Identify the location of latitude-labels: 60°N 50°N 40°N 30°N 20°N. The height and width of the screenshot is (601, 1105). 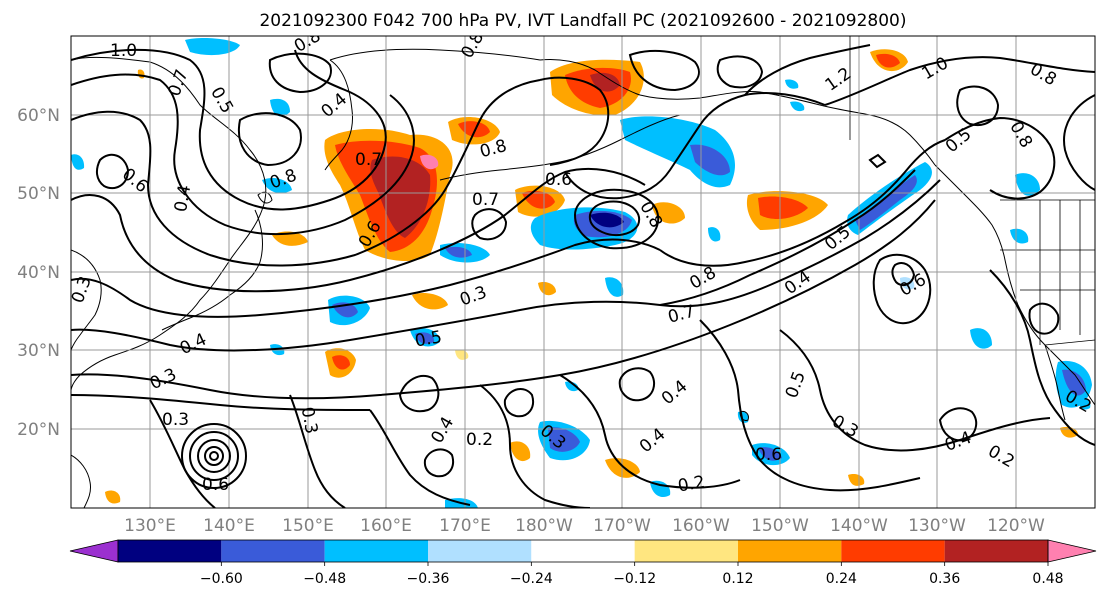
(38, 273).